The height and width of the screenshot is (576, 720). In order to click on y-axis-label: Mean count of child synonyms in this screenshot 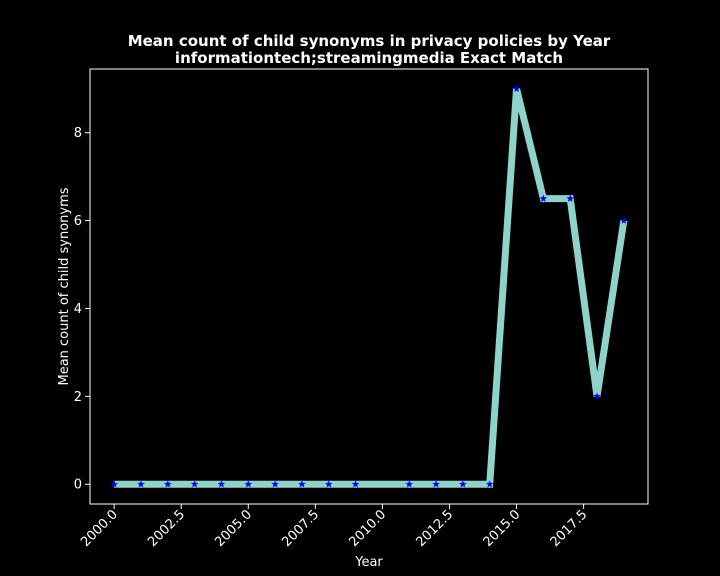, I will do `click(64, 286)`.